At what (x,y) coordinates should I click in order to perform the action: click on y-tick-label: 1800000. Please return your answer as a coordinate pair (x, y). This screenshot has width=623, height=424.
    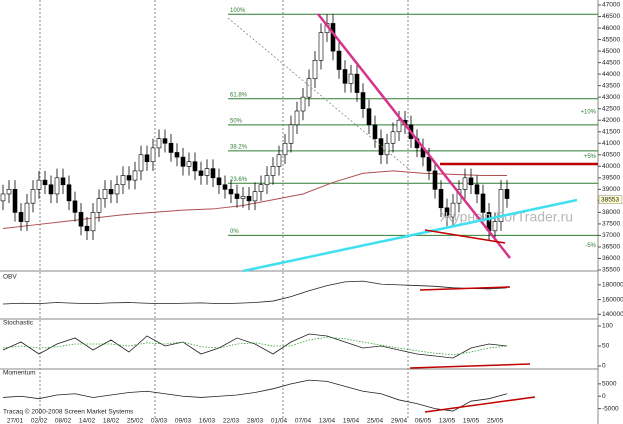
    Looking at the image, I should click on (612, 285).